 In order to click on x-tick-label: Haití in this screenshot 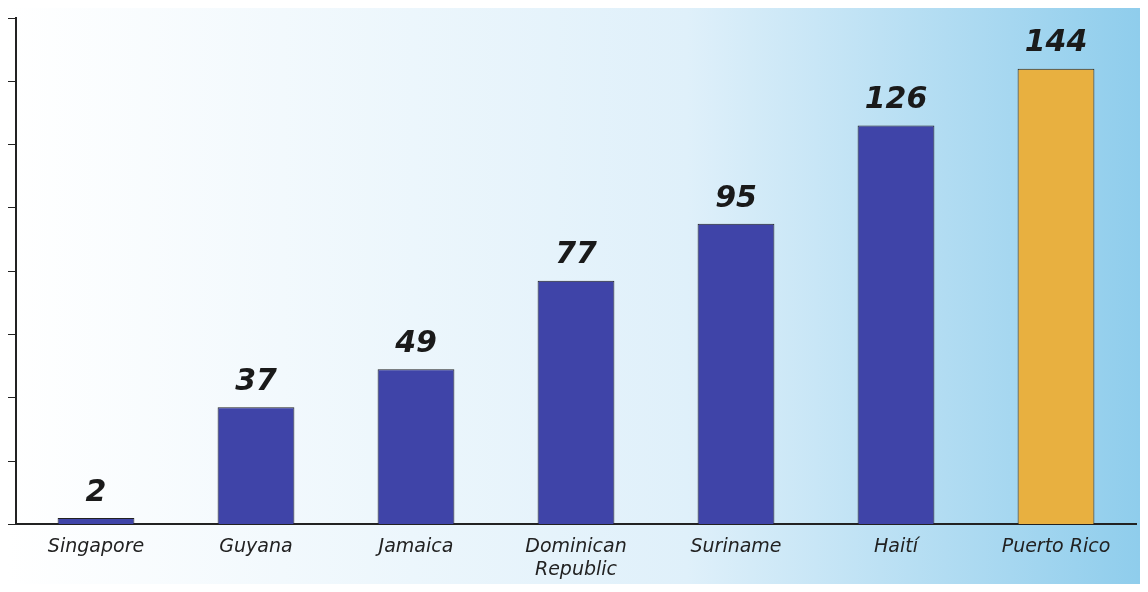, I will do `click(897, 544)`.